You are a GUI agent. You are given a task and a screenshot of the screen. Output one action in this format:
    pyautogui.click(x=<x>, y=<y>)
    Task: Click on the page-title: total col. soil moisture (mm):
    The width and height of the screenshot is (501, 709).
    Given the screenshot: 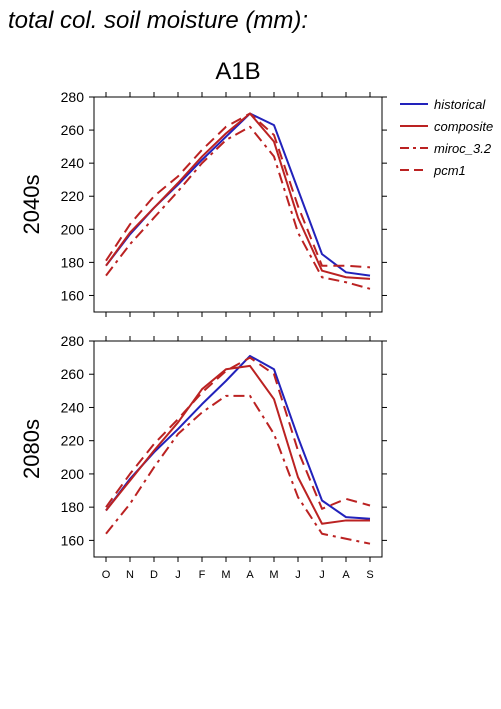 What is the action you would take?
    pyautogui.click(x=158, y=20)
    